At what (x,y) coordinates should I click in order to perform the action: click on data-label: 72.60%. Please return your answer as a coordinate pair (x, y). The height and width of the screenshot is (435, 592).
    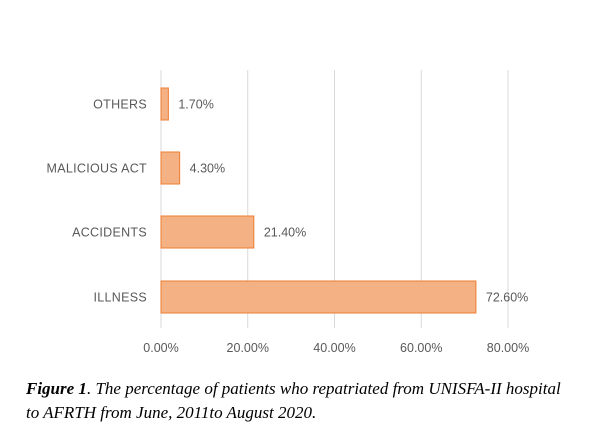
    Looking at the image, I should click on (507, 298).